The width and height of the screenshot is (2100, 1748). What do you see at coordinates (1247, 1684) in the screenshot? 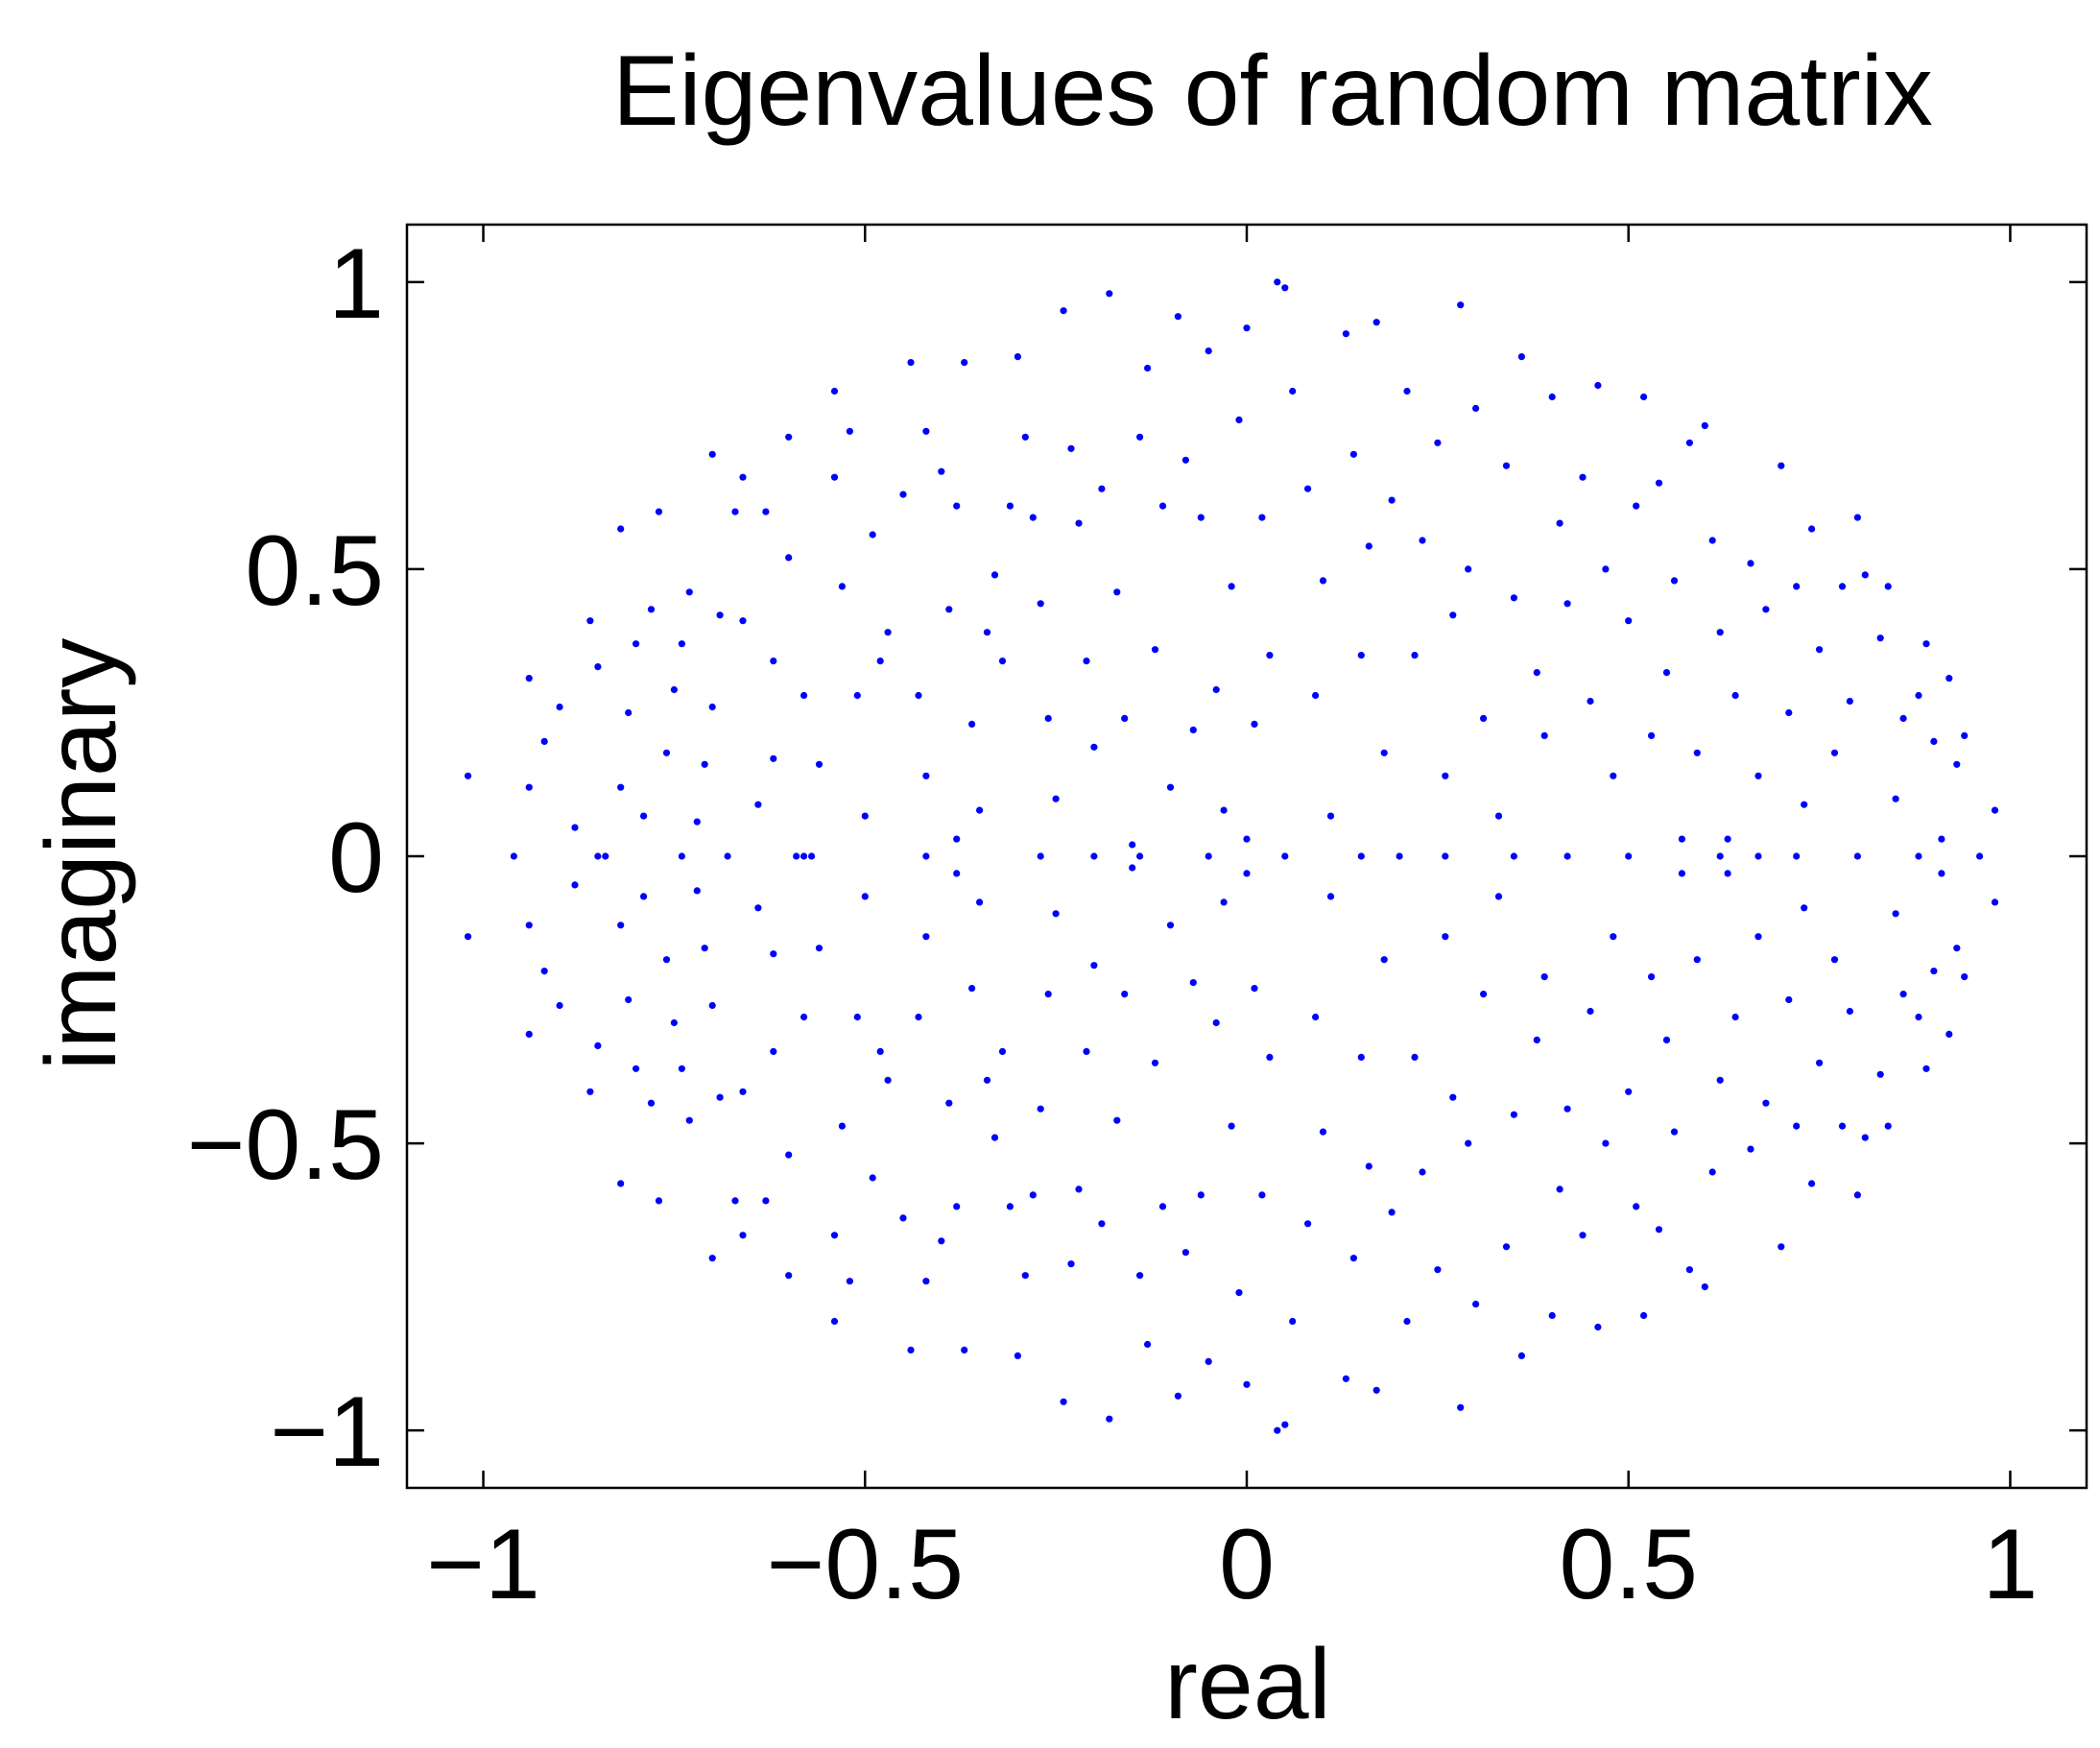
I see `x-axis-label: real` at bounding box center [1247, 1684].